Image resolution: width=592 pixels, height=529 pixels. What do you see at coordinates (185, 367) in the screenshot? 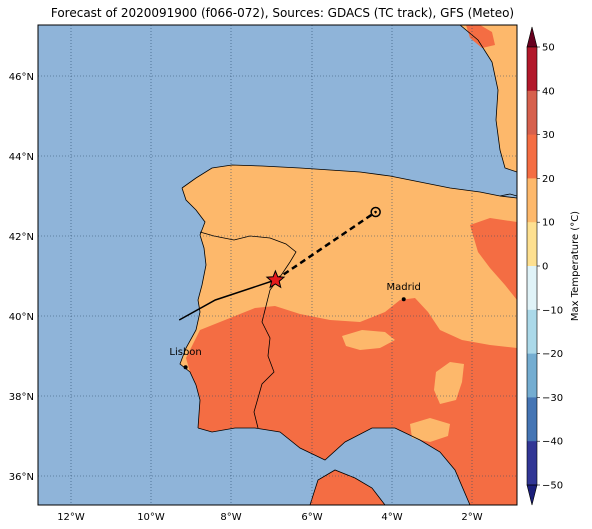
I see `city-dot-lisbon` at bounding box center [185, 367].